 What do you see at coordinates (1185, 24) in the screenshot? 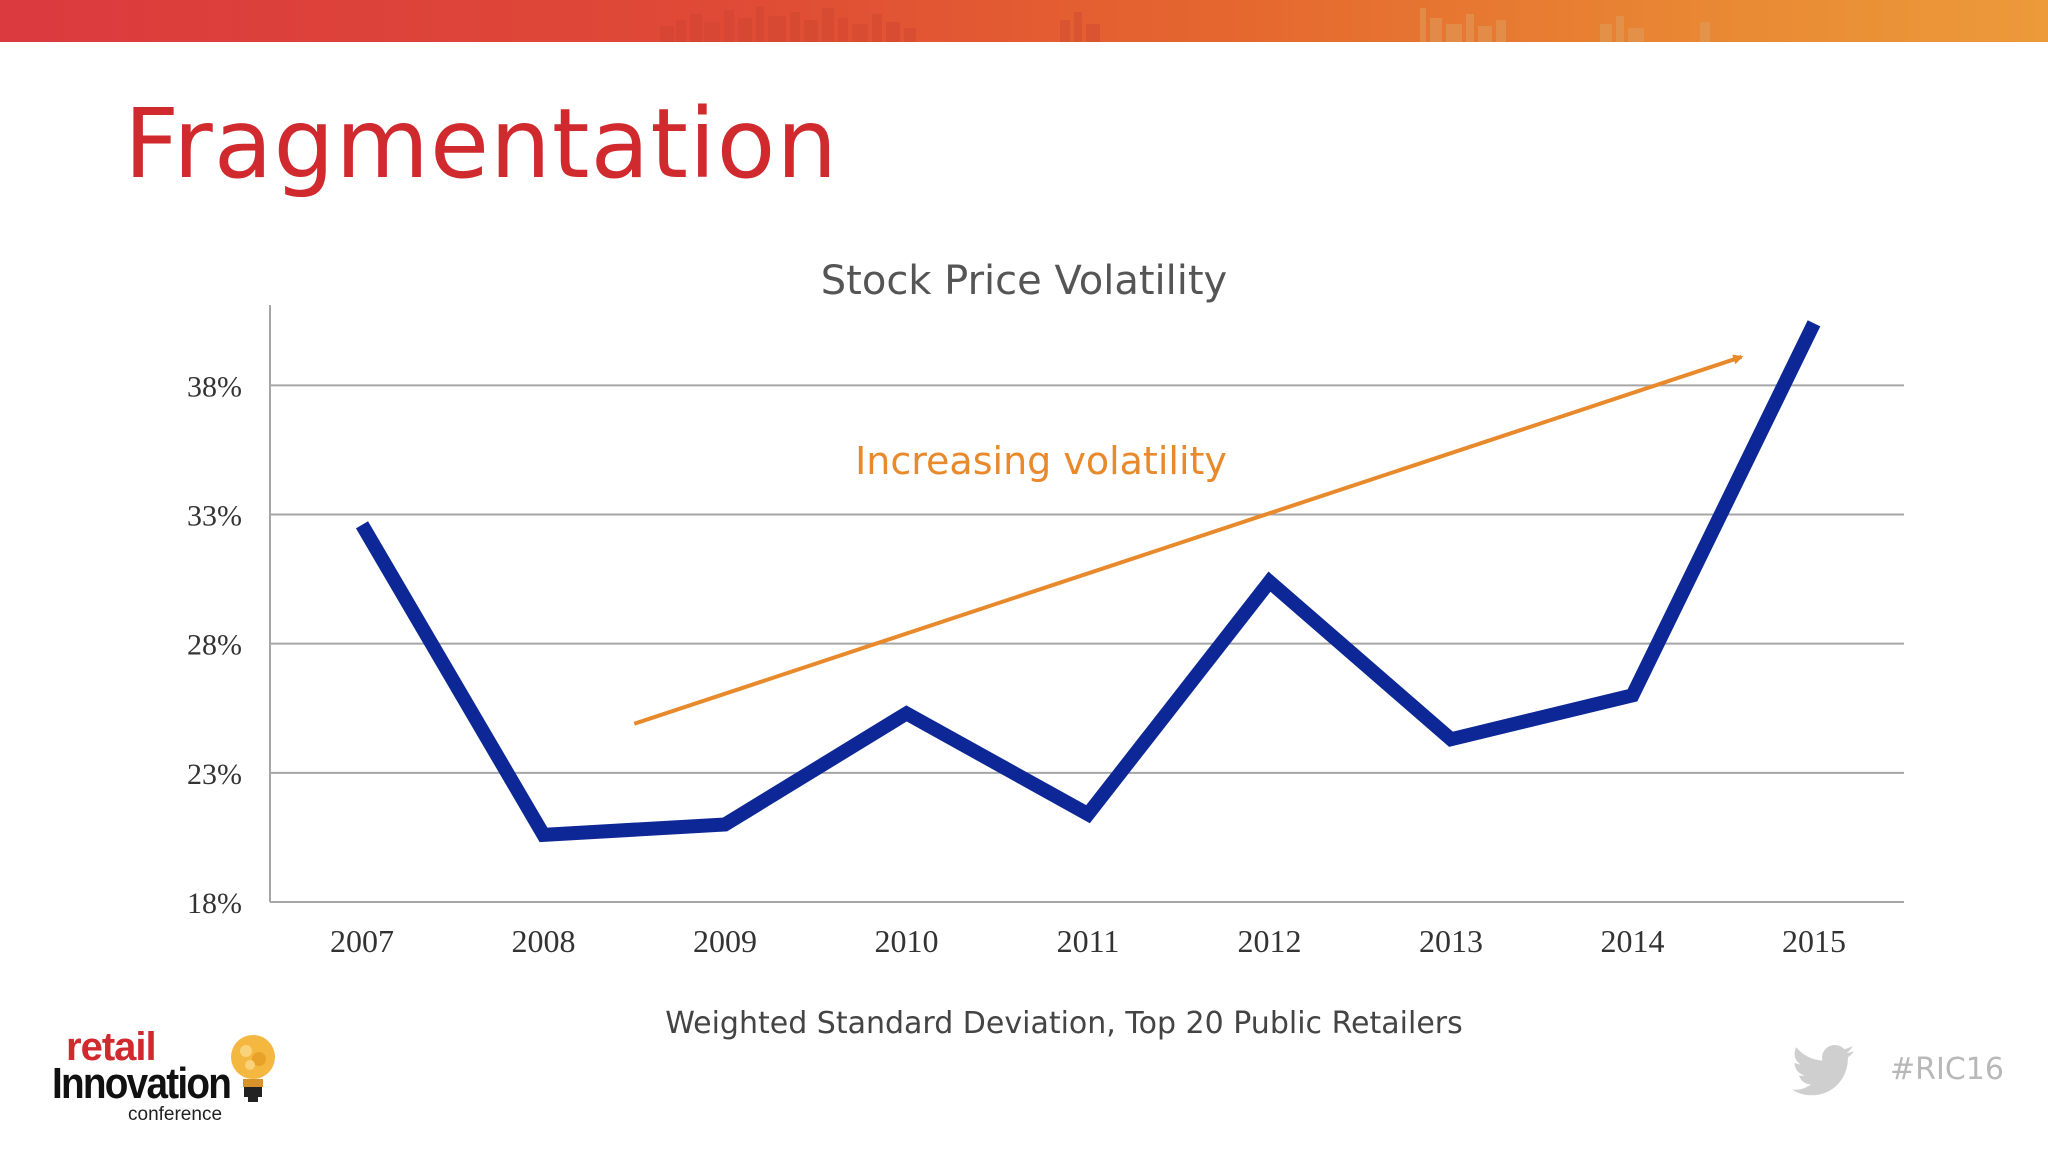
I see `skyline-decoration` at bounding box center [1185, 24].